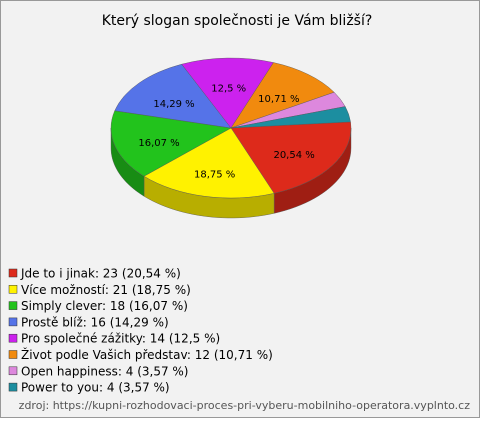  I want to click on chart-title: Který slogan společnosti je Vám bližší?, so click(237, 21).